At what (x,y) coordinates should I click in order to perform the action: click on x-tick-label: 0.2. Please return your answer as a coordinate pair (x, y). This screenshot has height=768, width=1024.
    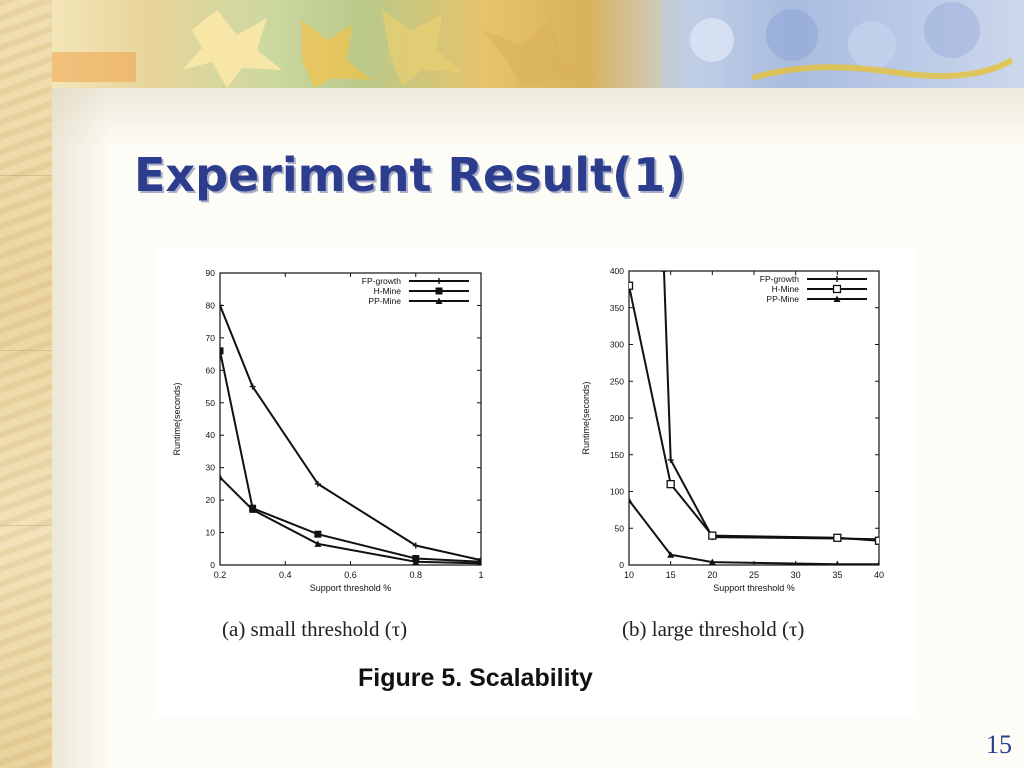
    Looking at the image, I should click on (220, 575).